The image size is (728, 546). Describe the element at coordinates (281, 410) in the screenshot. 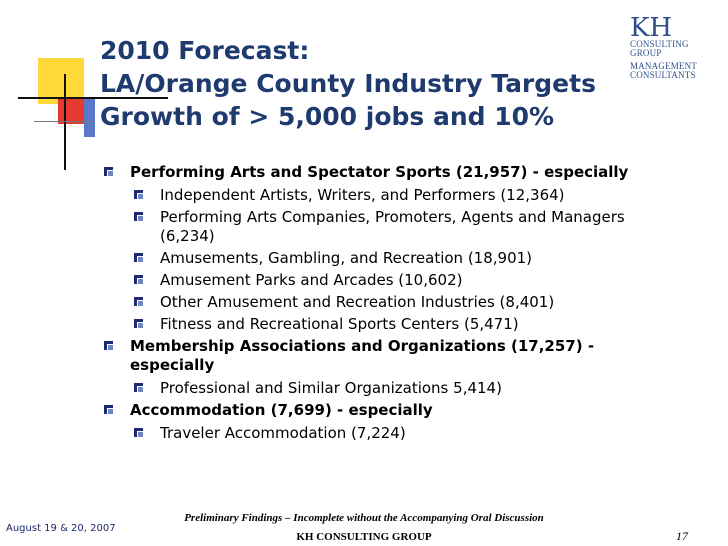

I see `bullet-text: Accommodation (7,699) - especially` at that location.